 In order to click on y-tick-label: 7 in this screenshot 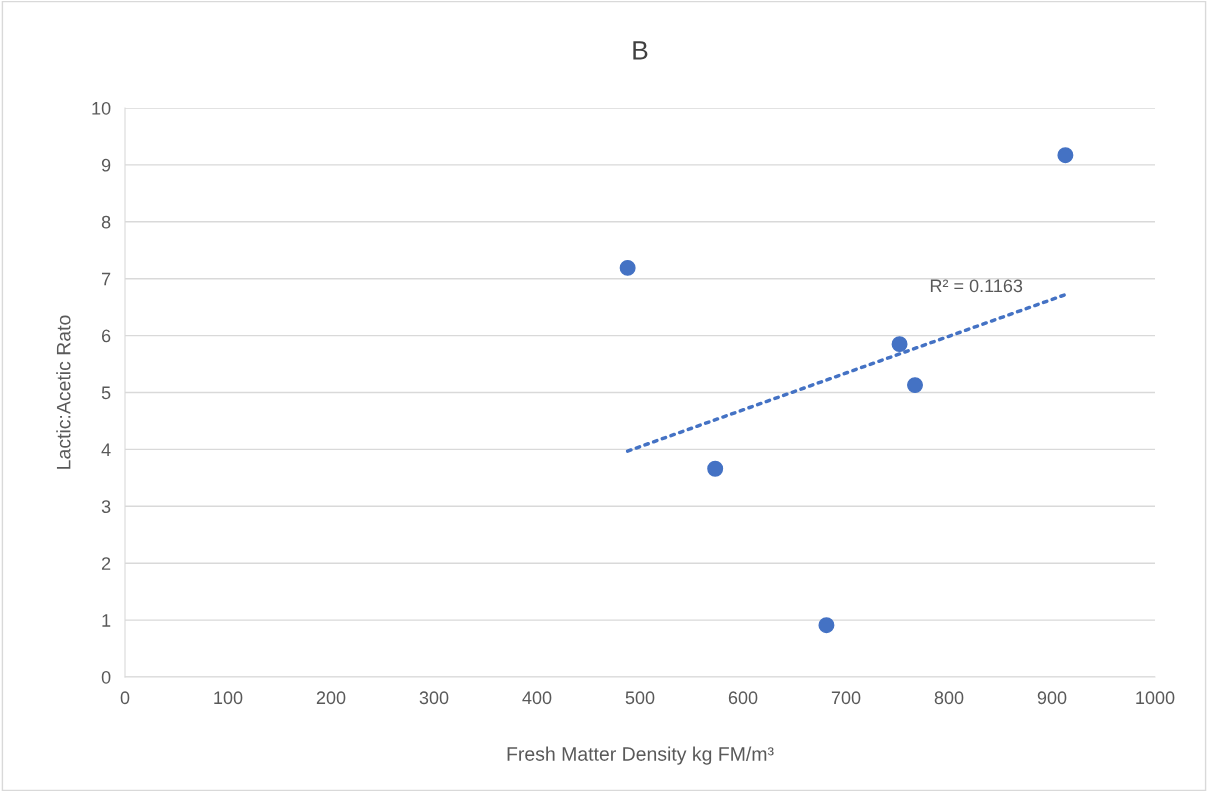, I will do `click(106, 279)`.